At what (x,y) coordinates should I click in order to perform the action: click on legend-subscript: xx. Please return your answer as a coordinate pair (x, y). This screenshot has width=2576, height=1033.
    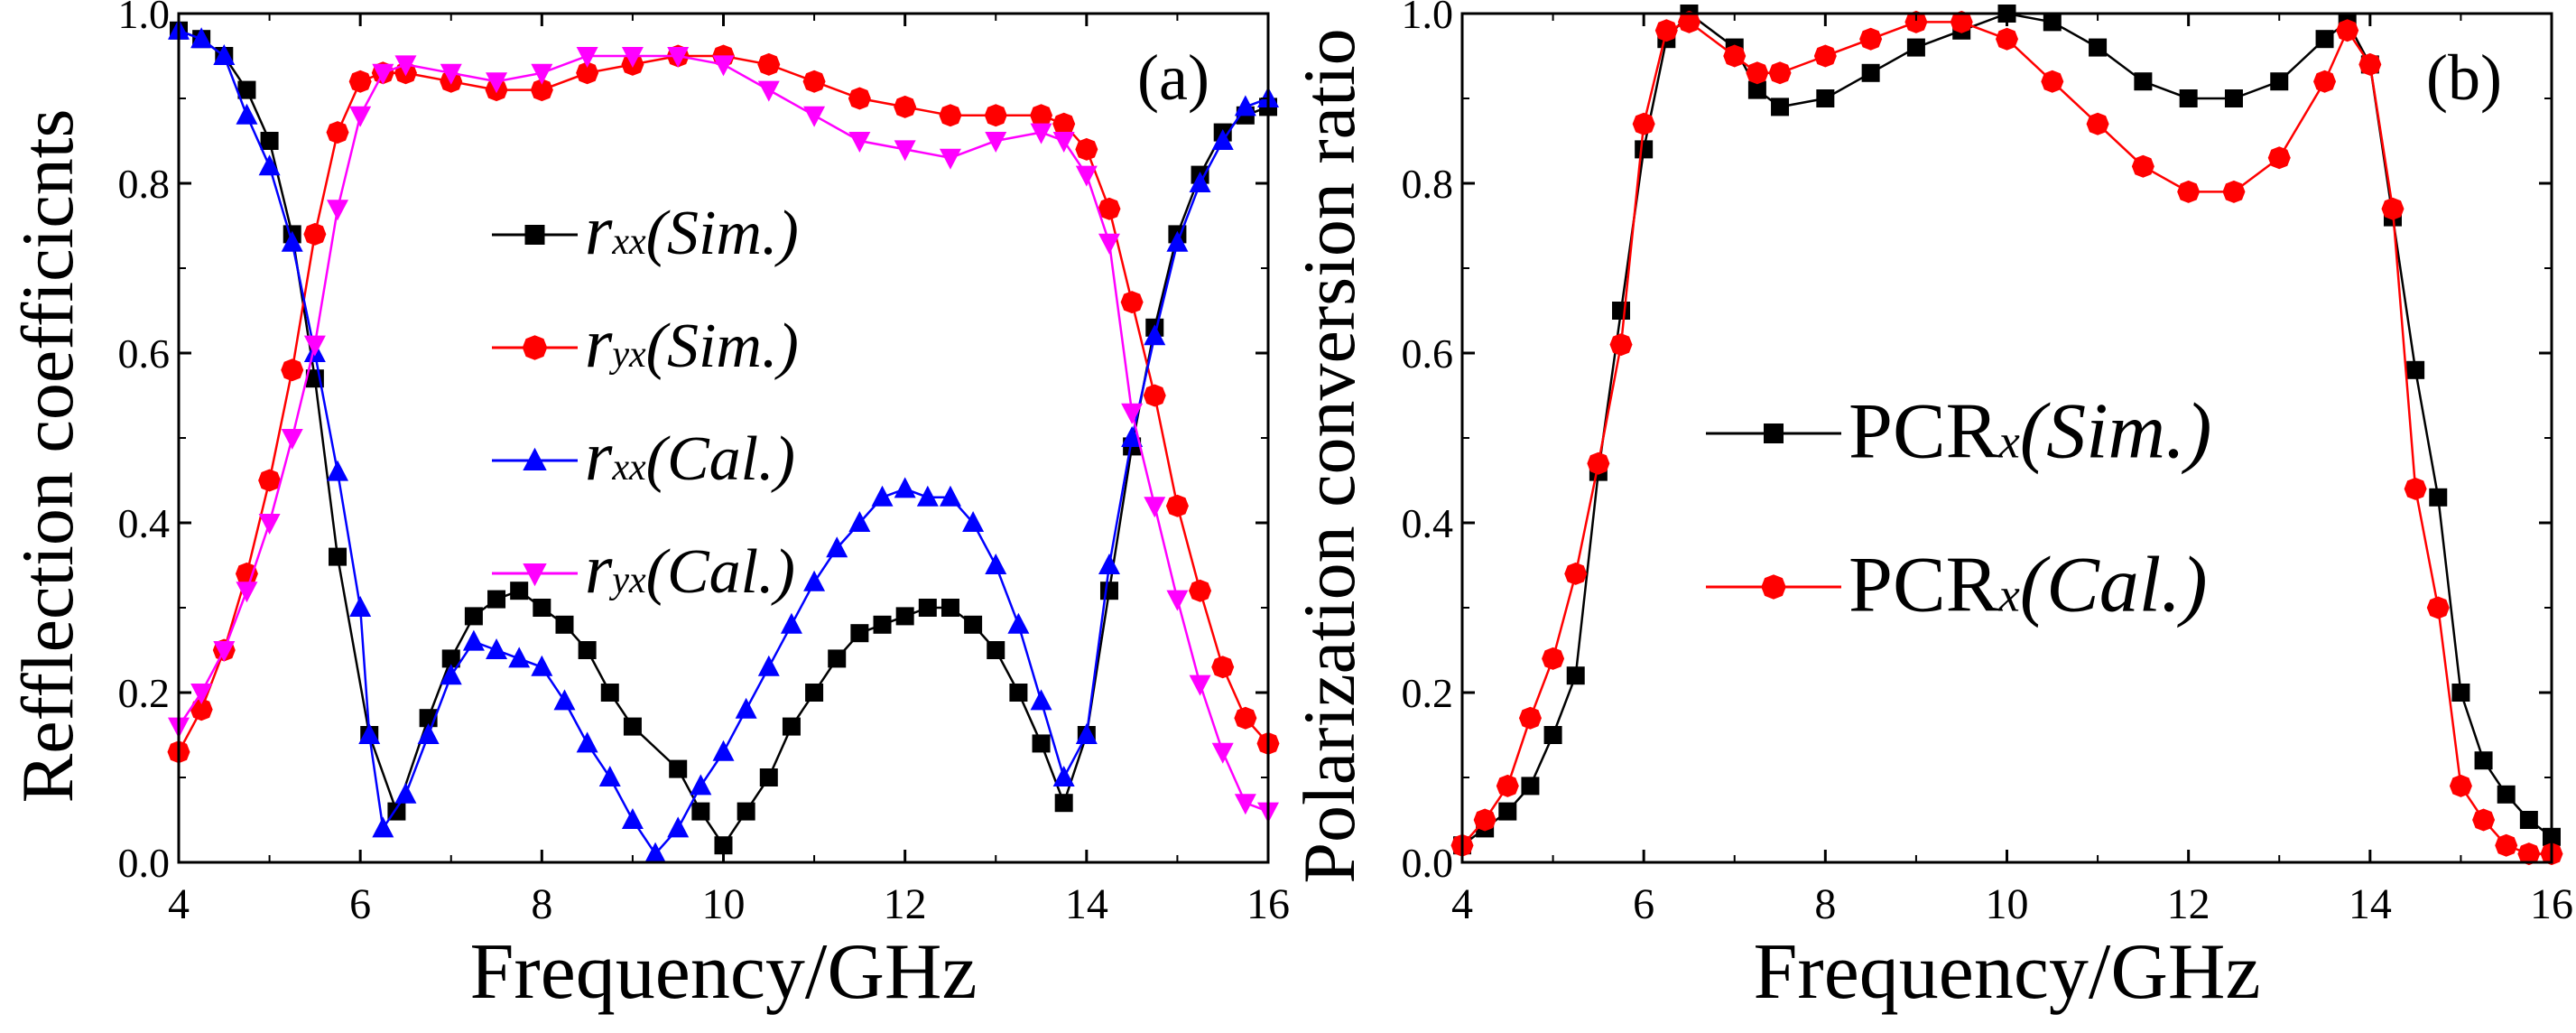
    Looking at the image, I should click on (628, 242).